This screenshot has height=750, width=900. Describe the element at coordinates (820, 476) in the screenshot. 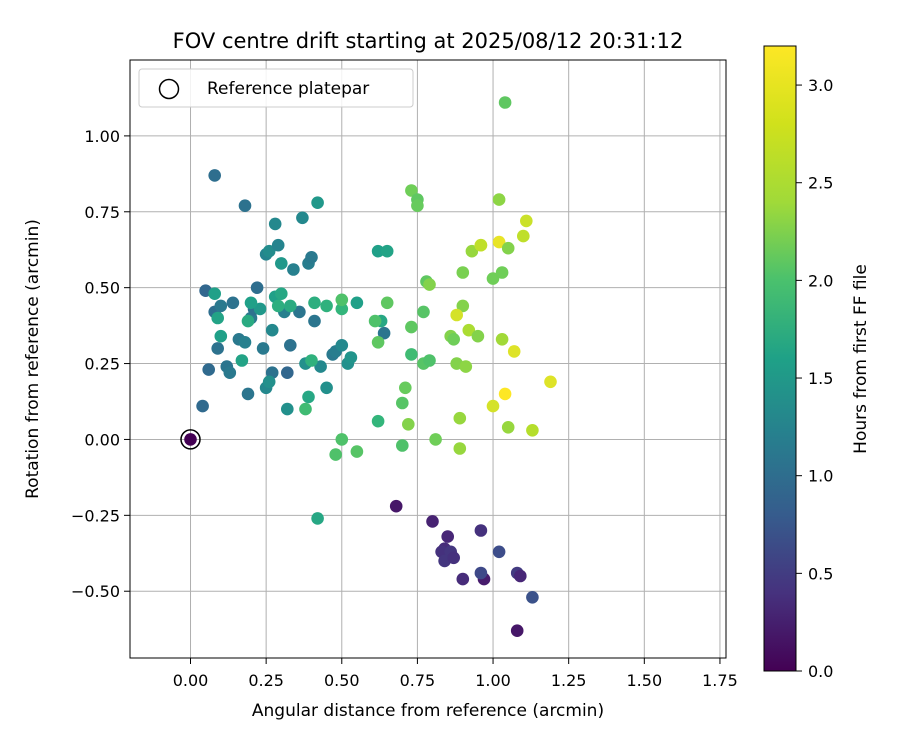

I see `colorbar-tick-label: 1.0` at that location.